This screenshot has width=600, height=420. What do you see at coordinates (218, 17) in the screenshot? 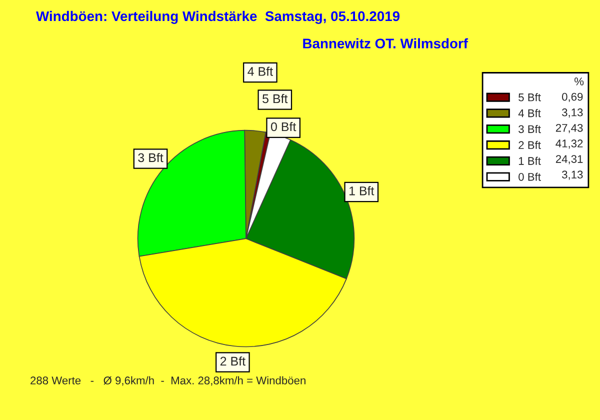
I see `chart-title: Windböen: Verteilung Windstärke Samstag, 05.10.2019` at bounding box center [218, 17].